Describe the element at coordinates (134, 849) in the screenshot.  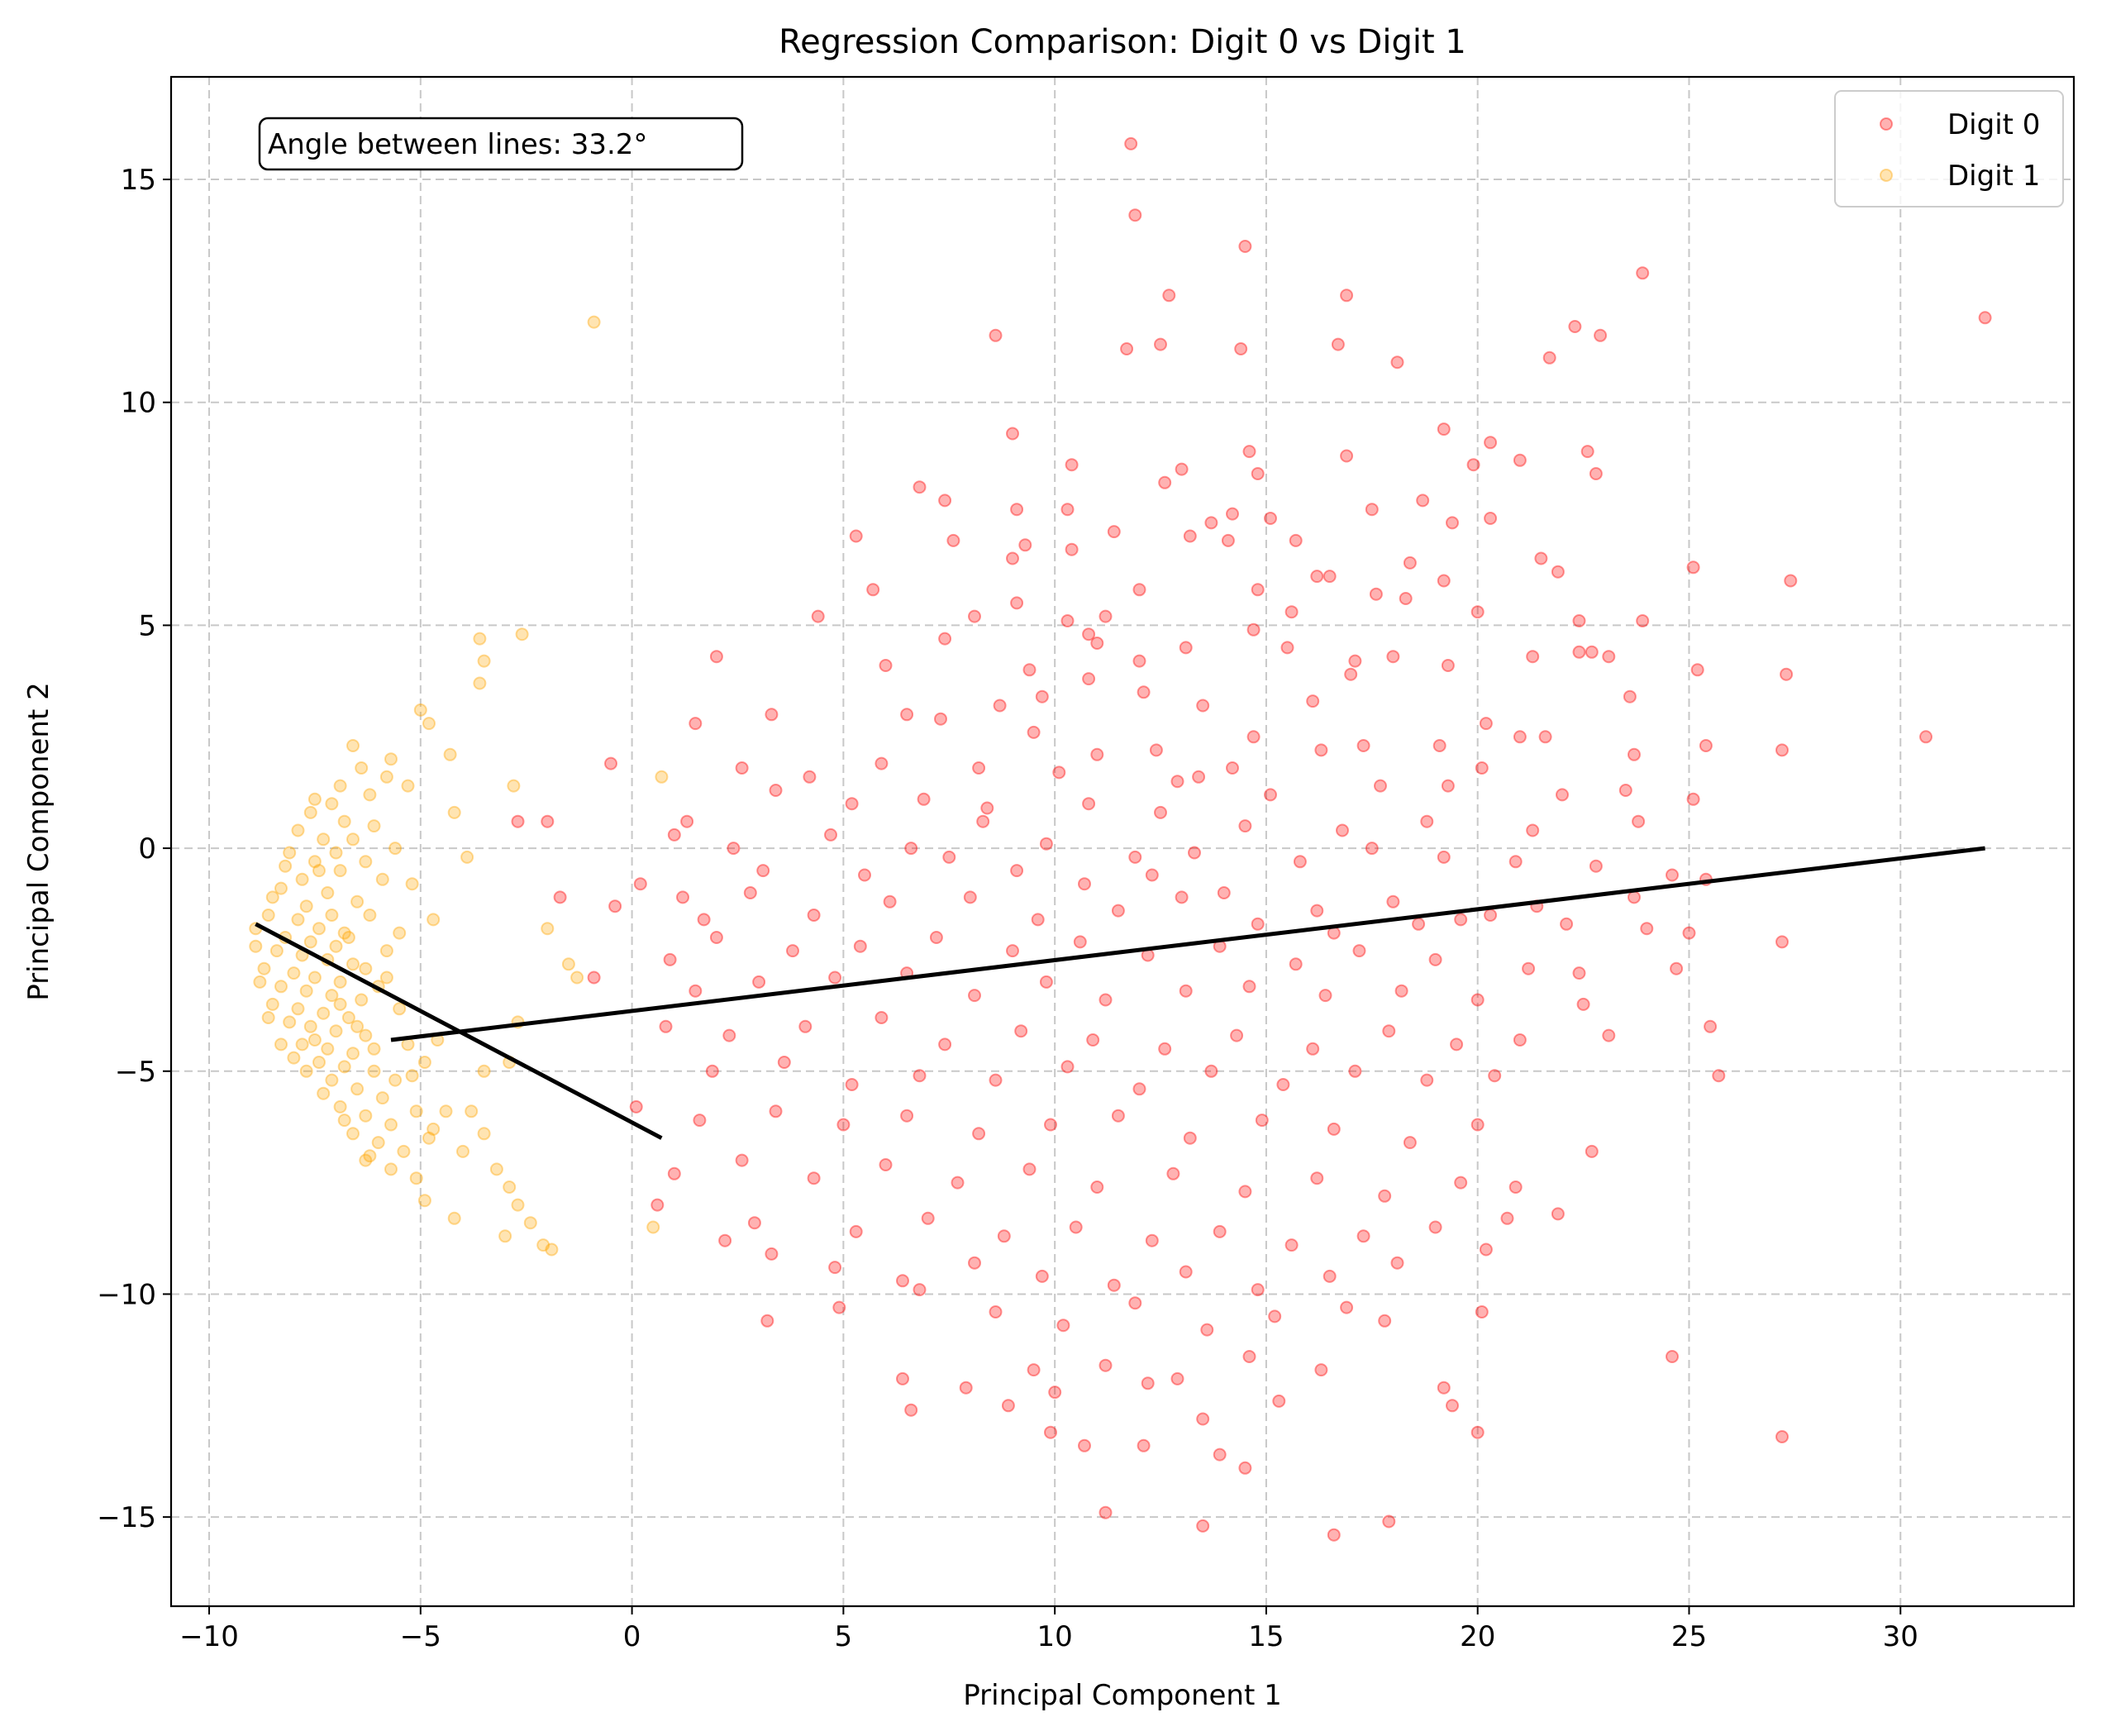
I see `y-axis-ticks: −15 −10 −5 0 5 10 15` at that location.